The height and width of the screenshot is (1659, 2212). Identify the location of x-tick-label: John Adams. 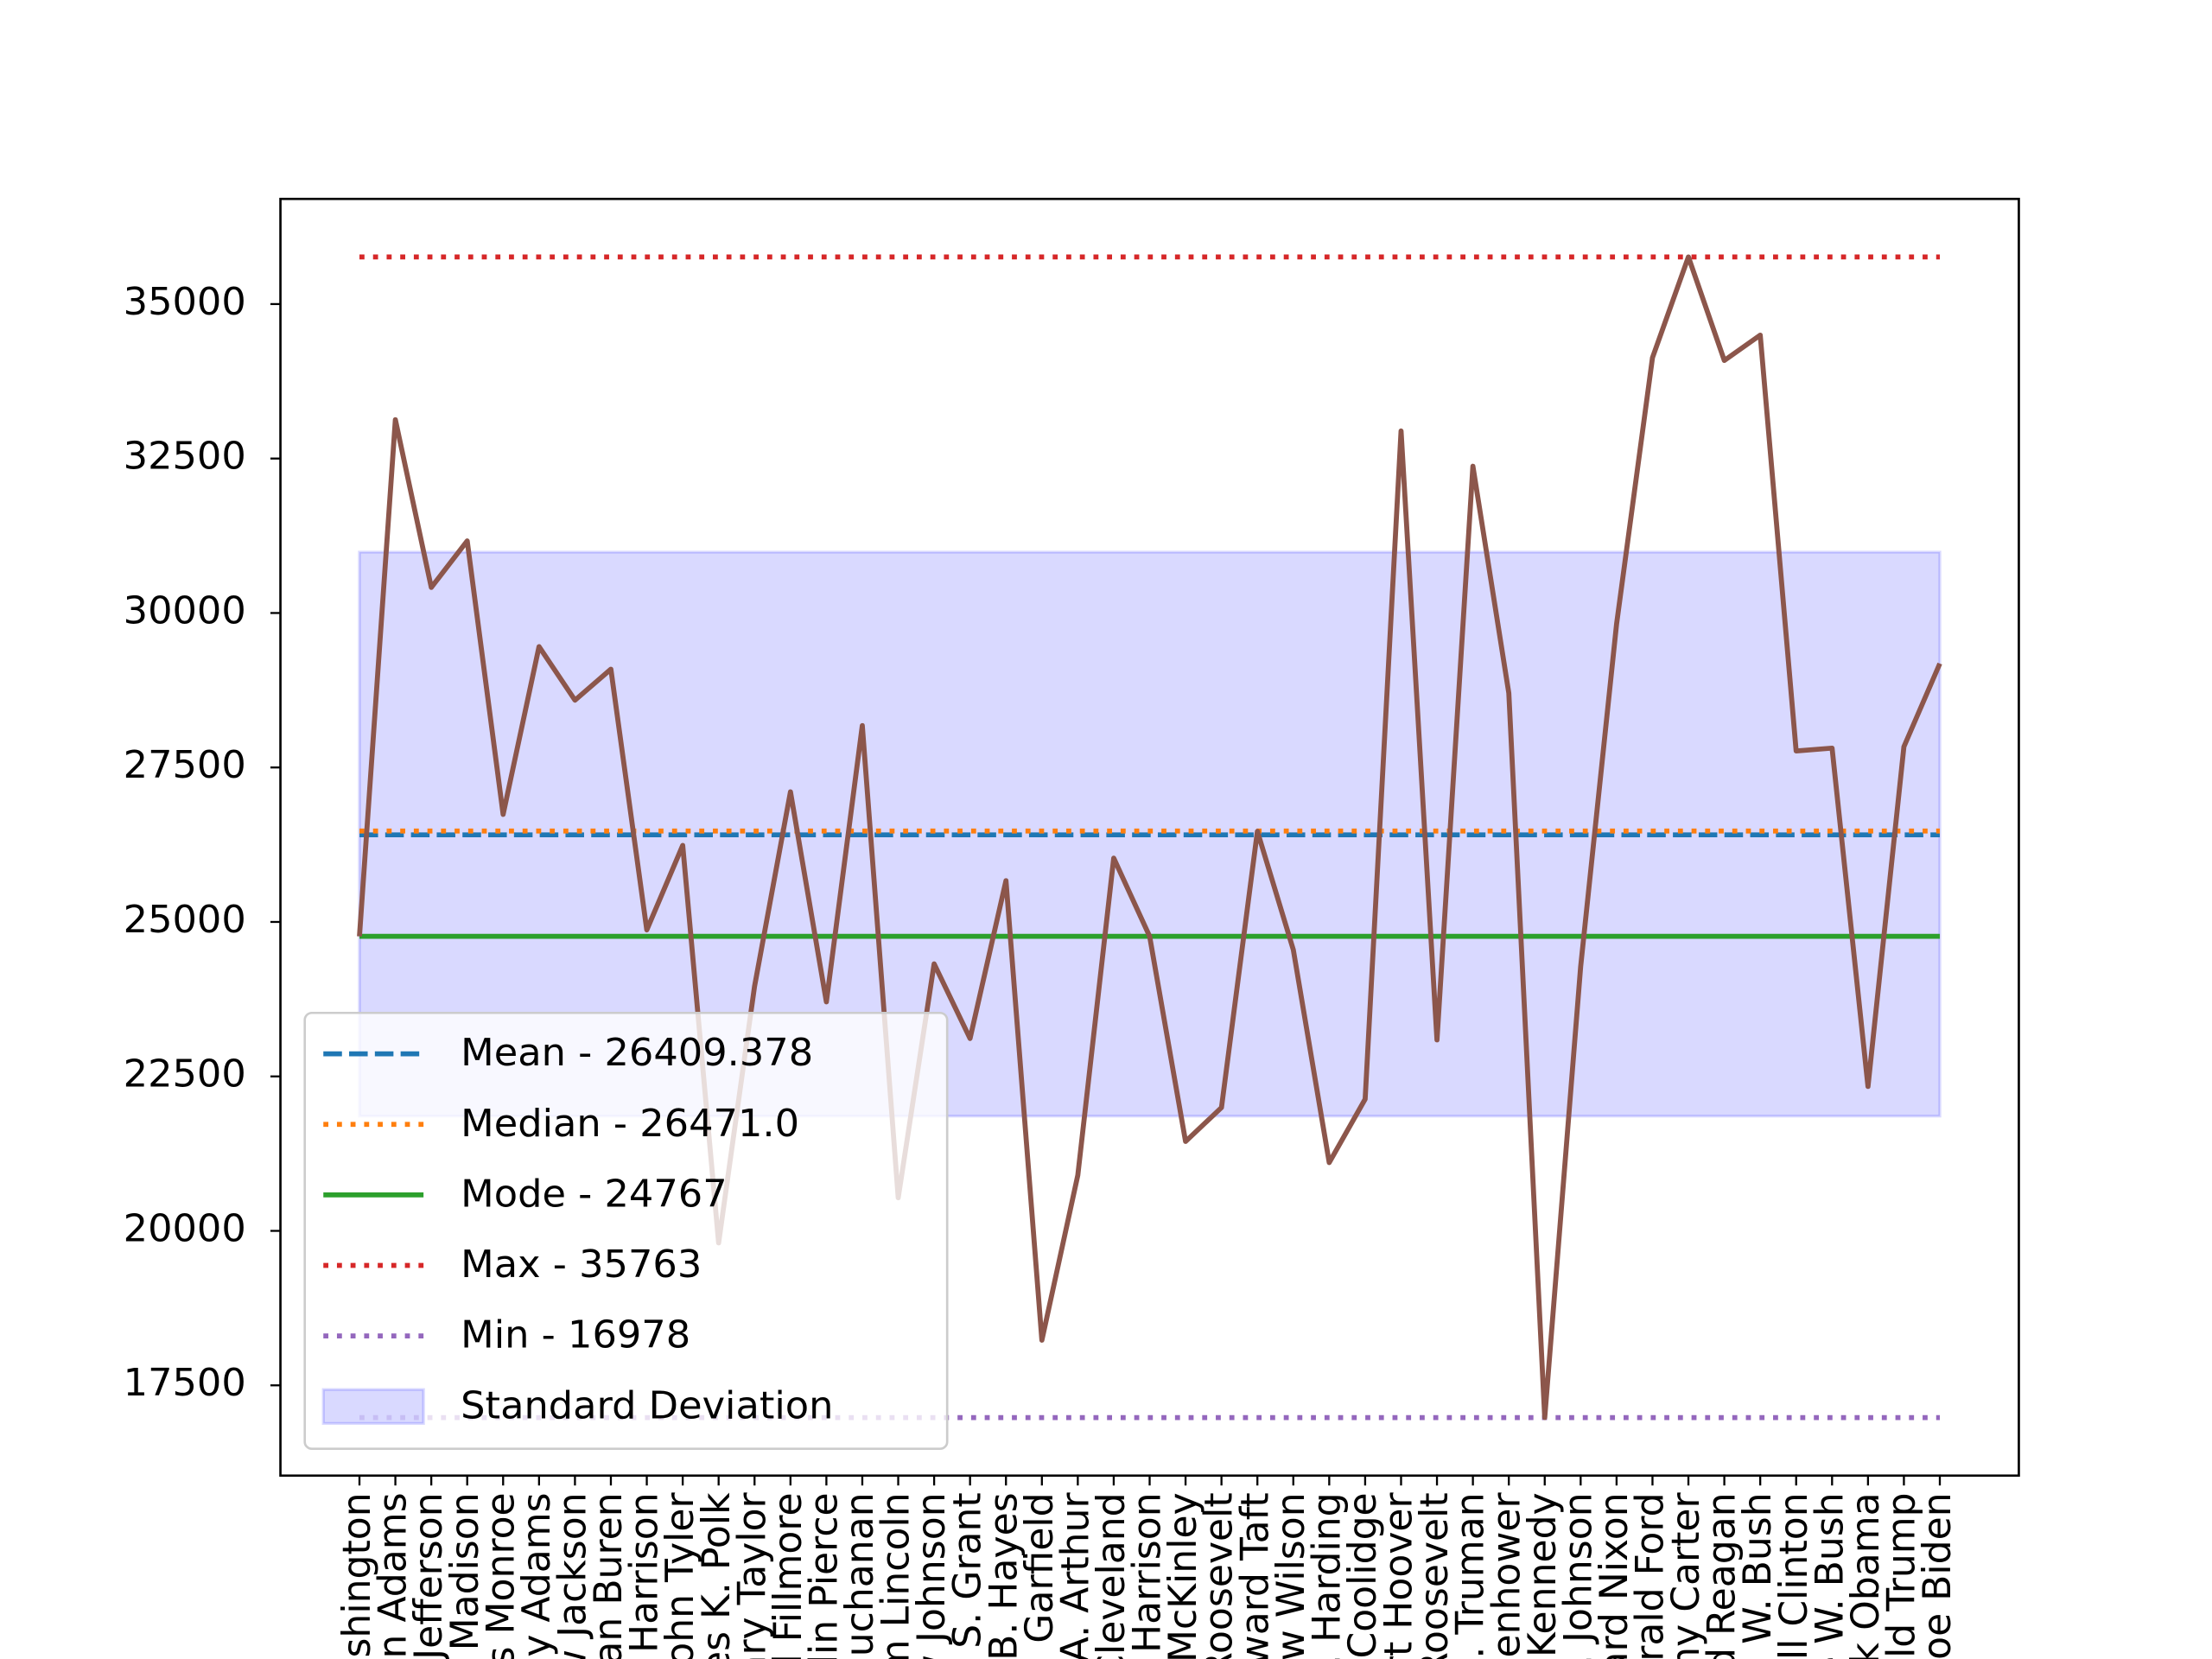
(393, 1575).